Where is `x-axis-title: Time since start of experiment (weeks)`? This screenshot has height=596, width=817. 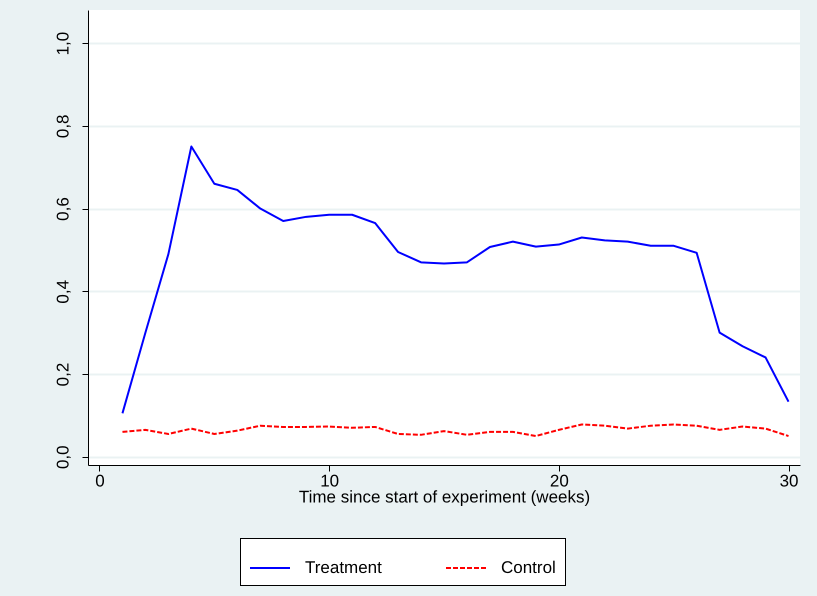 x-axis-title: Time since start of experiment (weeks) is located at coordinates (444, 497).